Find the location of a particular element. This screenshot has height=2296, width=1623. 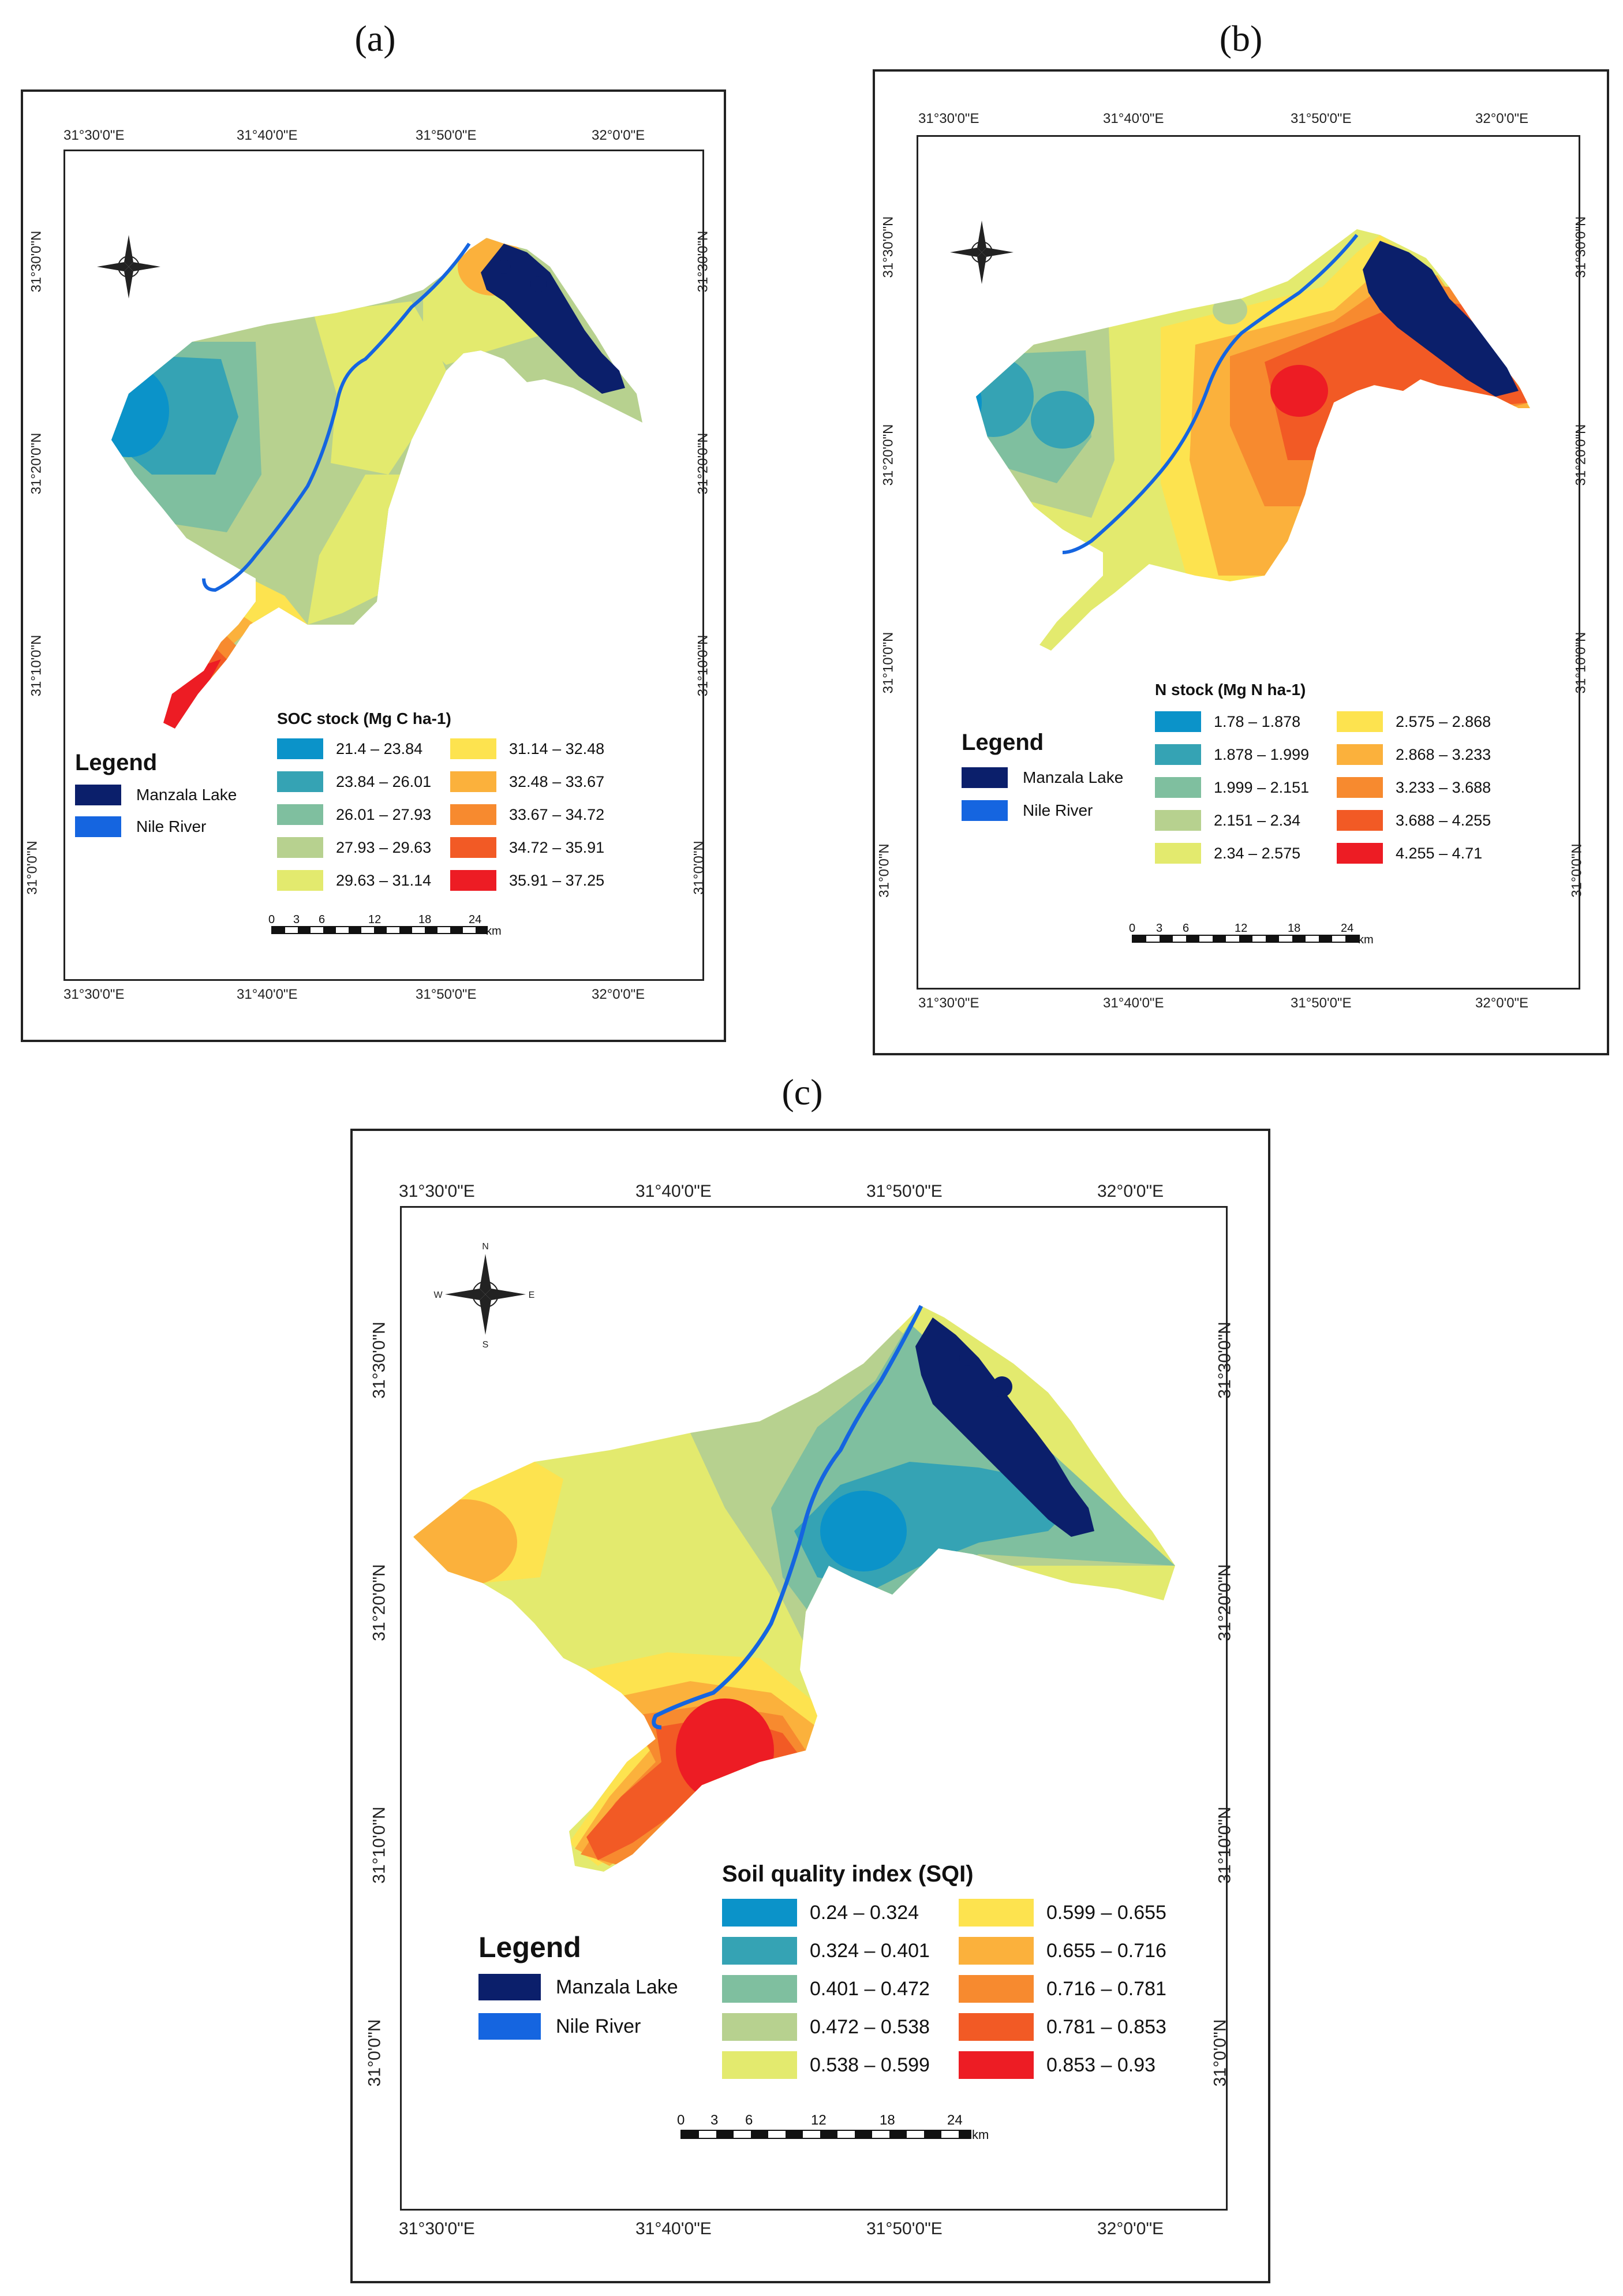

c-bottom-lon-1: 31°30'0"E is located at coordinates (437, 2228).